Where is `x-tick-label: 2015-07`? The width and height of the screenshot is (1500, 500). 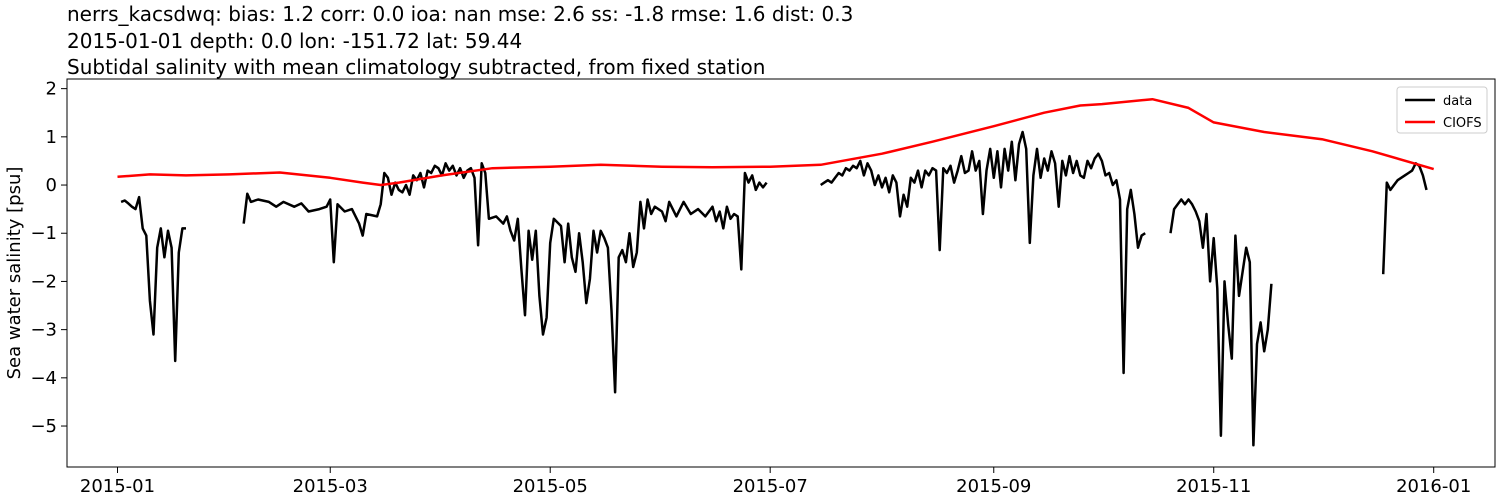
x-tick-label: 2015-07 is located at coordinates (770, 486).